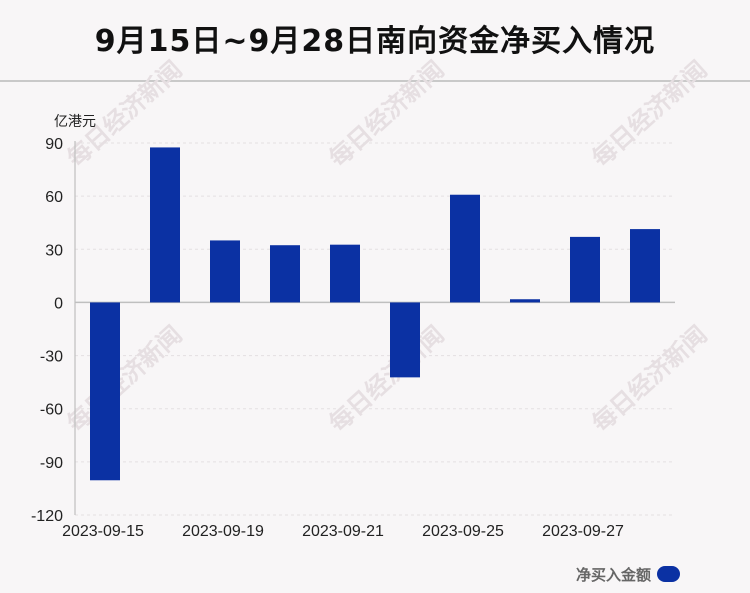  Describe the element at coordinates (51, 463) in the screenshot. I see `y-tick-label: -90` at that location.